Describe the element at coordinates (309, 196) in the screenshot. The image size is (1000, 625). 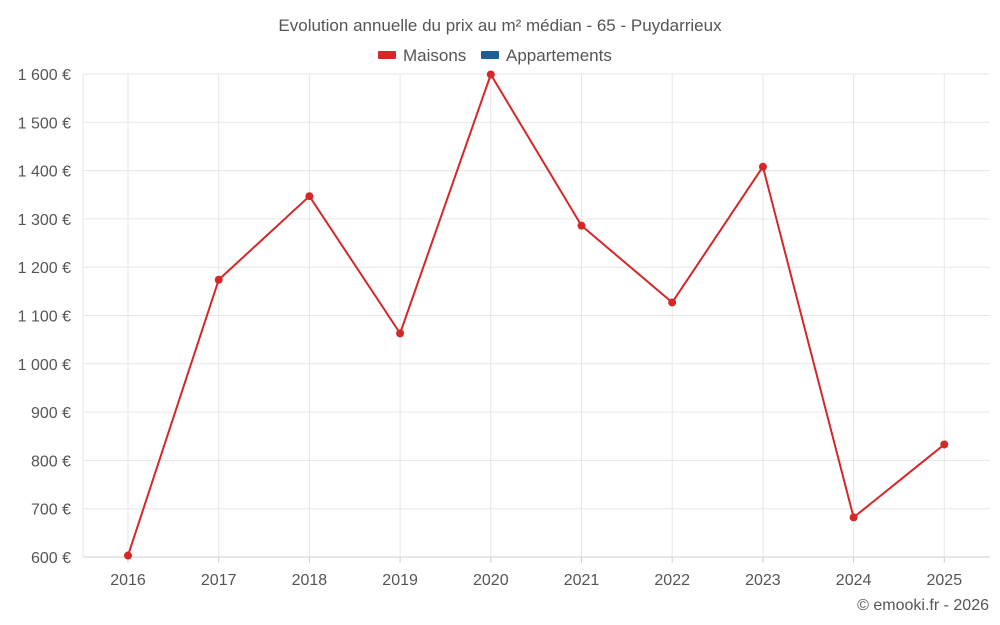
I see `data-point-maisons-2018` at that location.